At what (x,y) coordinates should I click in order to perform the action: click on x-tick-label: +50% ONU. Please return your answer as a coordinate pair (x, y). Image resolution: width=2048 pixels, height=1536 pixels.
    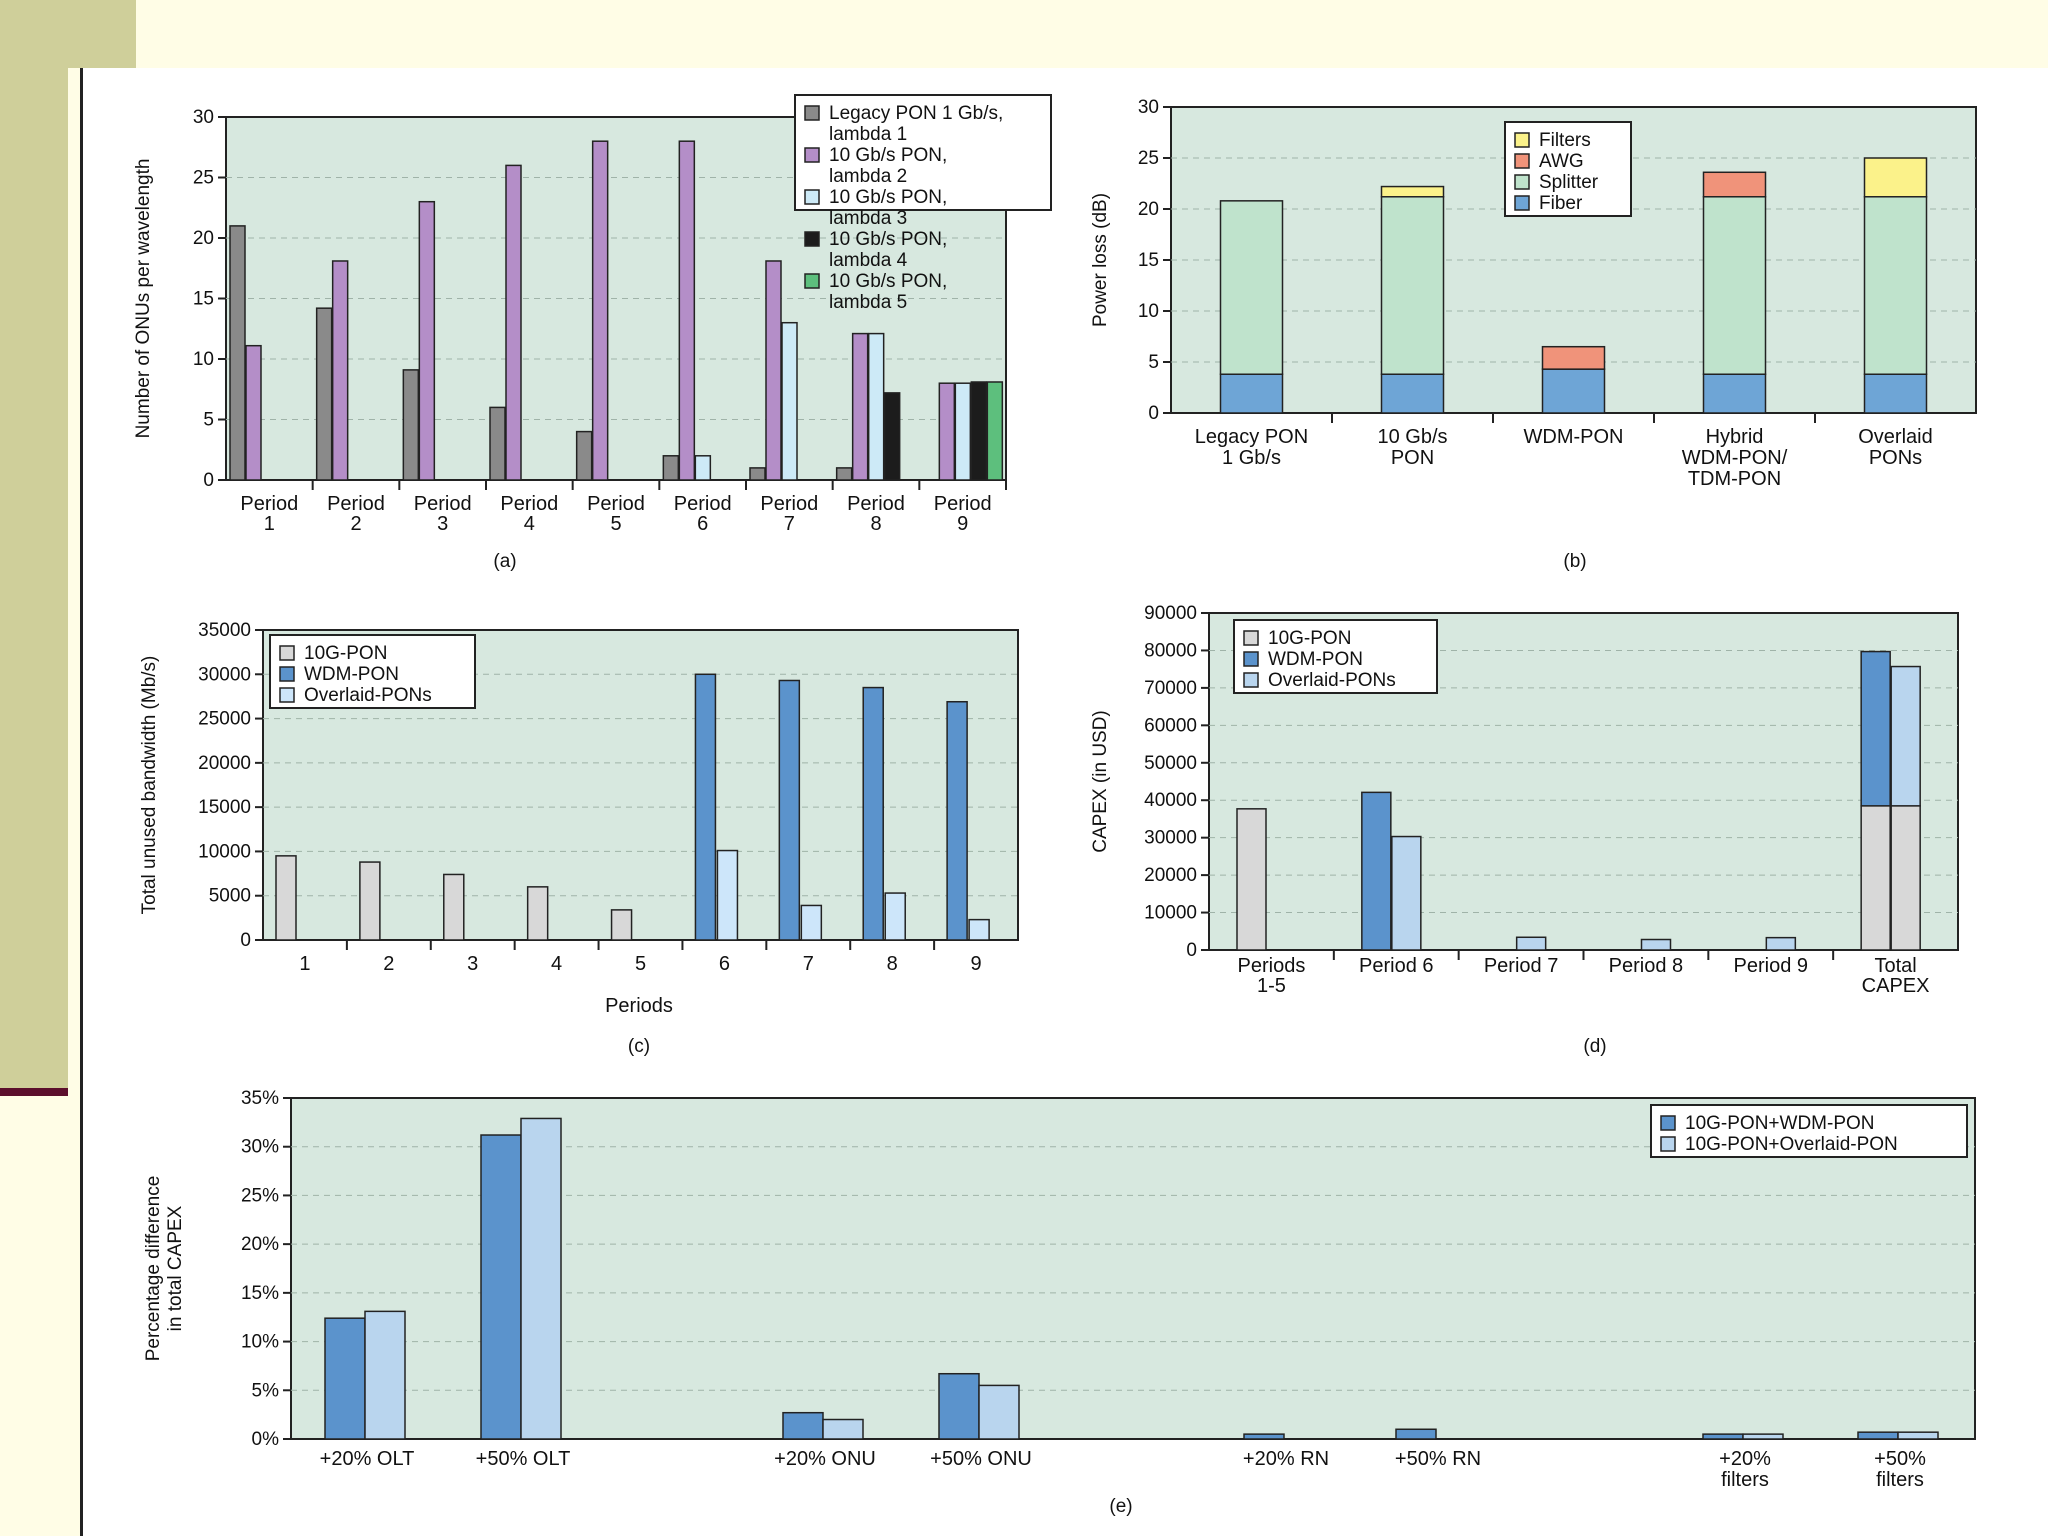
    Looking at the image, I should click on (981, 1459).